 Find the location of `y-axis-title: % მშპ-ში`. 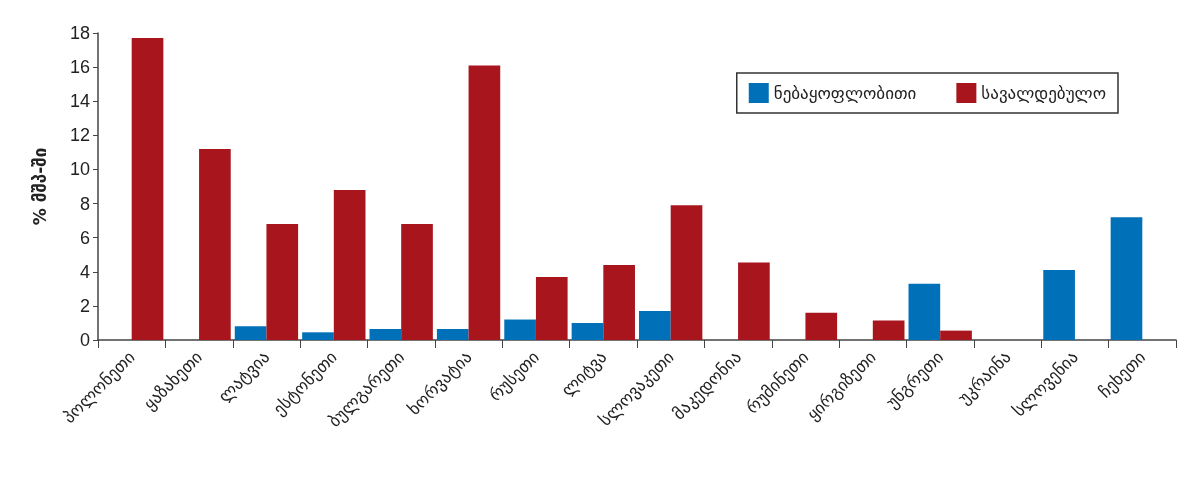

y-axis-title: % მშპ-ში is located at coordinates (39, 186).